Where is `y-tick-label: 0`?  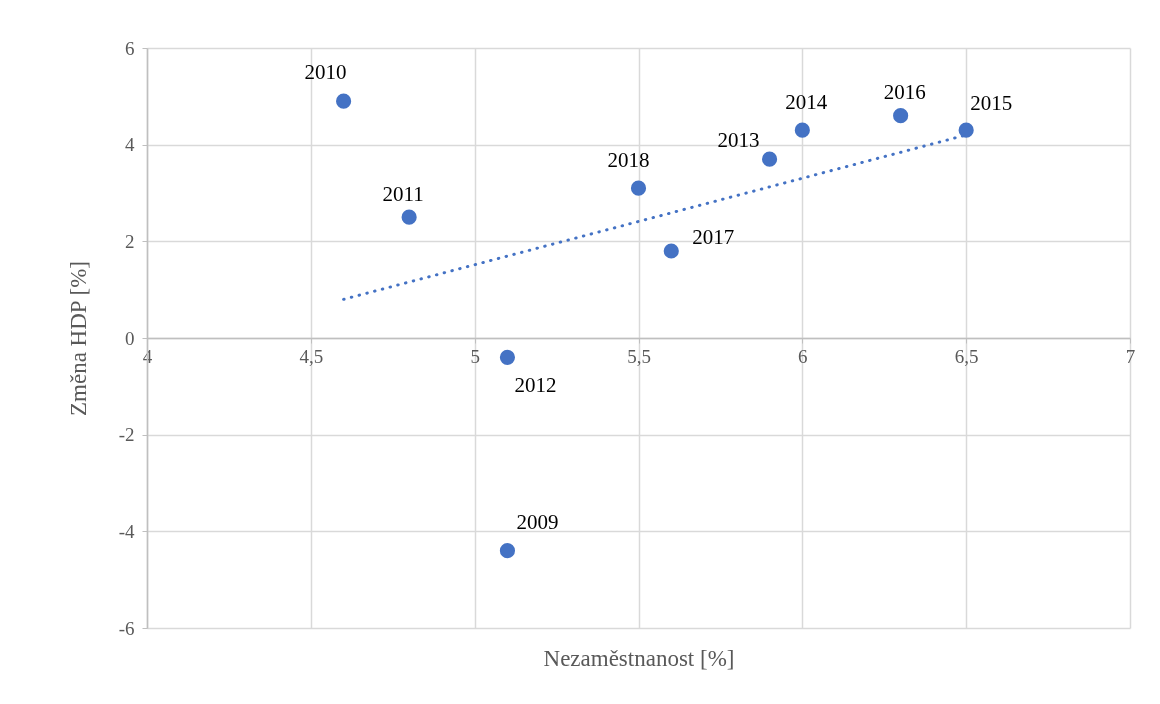
y-tick-label: 0 is located at coordinates (130, 338).